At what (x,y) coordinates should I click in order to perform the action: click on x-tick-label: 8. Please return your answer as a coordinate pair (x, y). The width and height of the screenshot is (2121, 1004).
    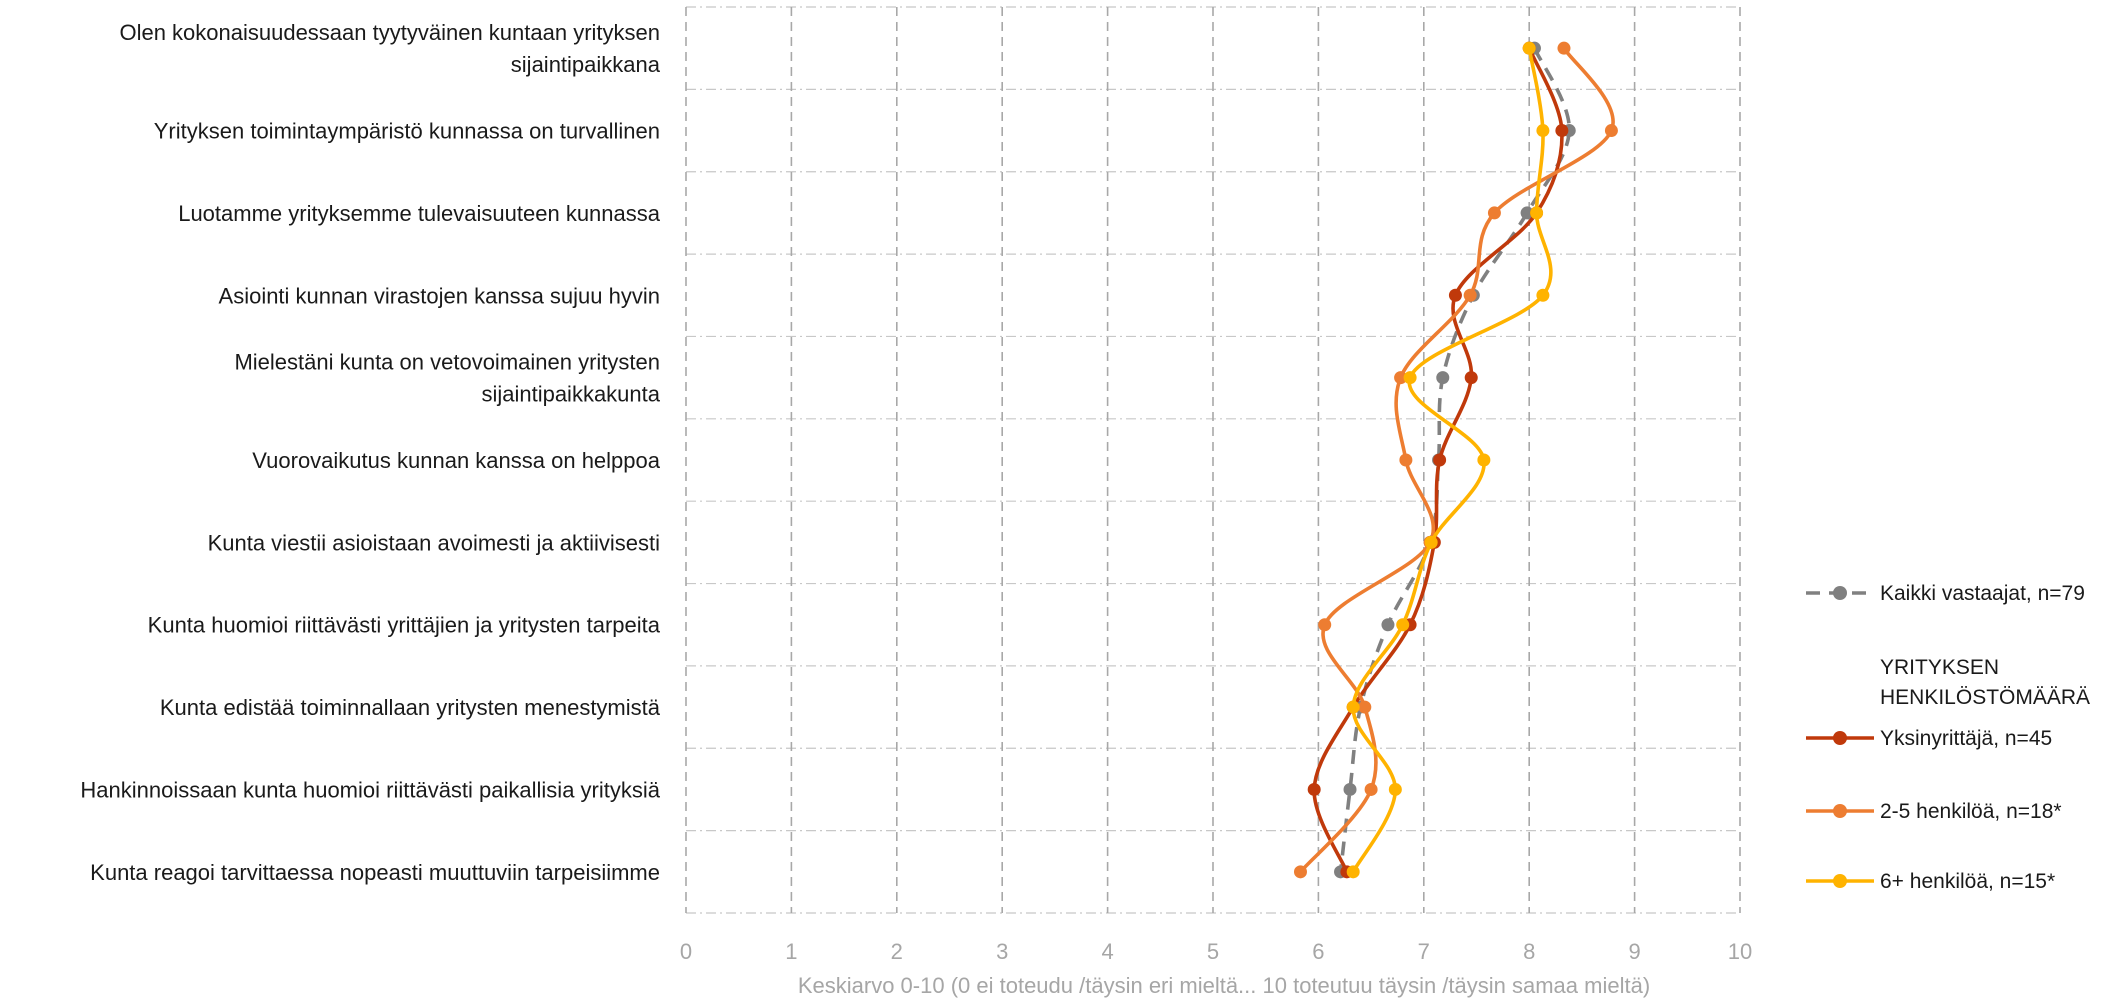
    Looking at the image, I should click on (1529, 951).